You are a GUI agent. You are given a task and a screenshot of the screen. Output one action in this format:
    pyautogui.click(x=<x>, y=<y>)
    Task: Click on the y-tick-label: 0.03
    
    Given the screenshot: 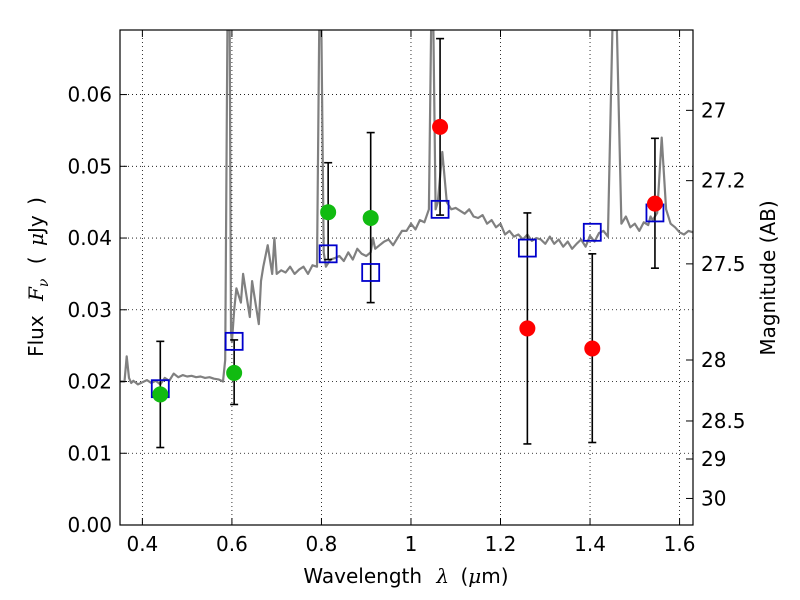 What is the action you would take?
    pyautogui.click(x=89, y=310)
    